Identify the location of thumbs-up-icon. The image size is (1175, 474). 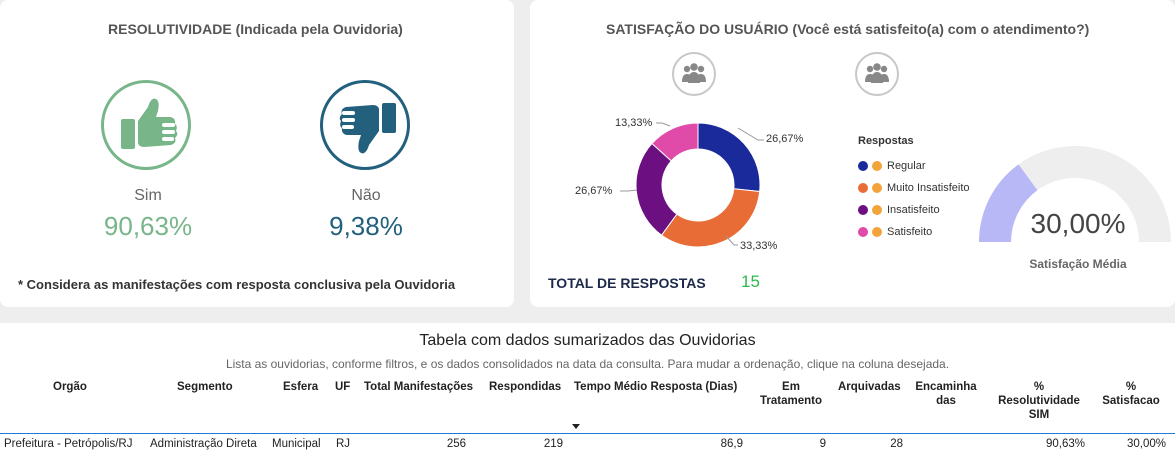
(146, 125).